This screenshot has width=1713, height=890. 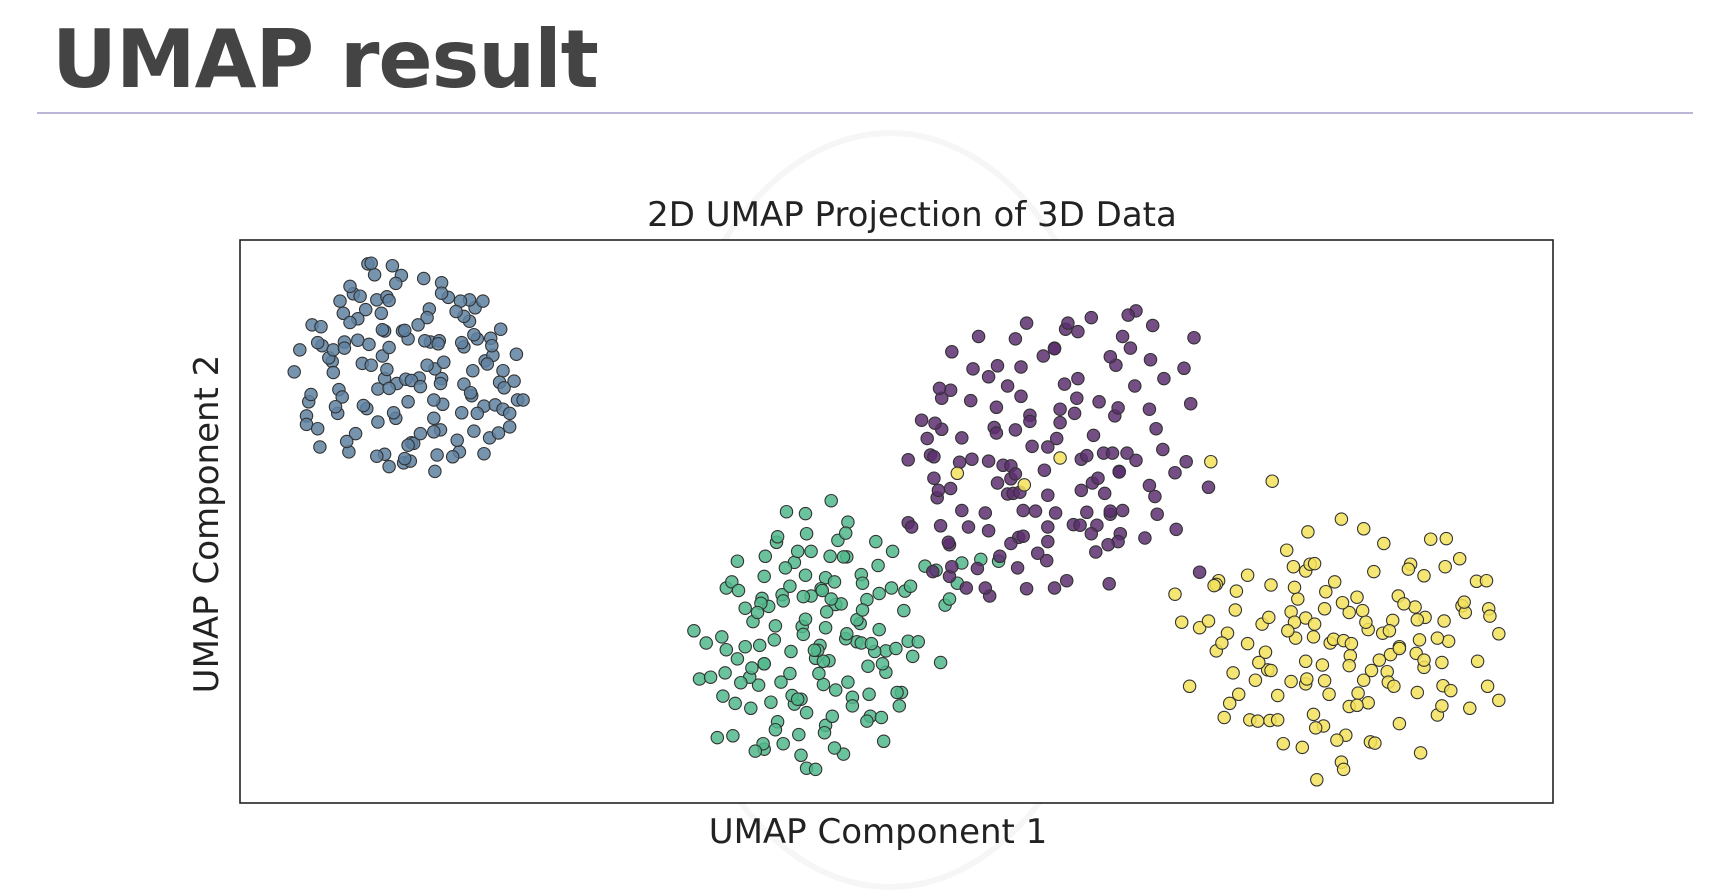 I want to click on title-divider, so click(x=865, y=113).